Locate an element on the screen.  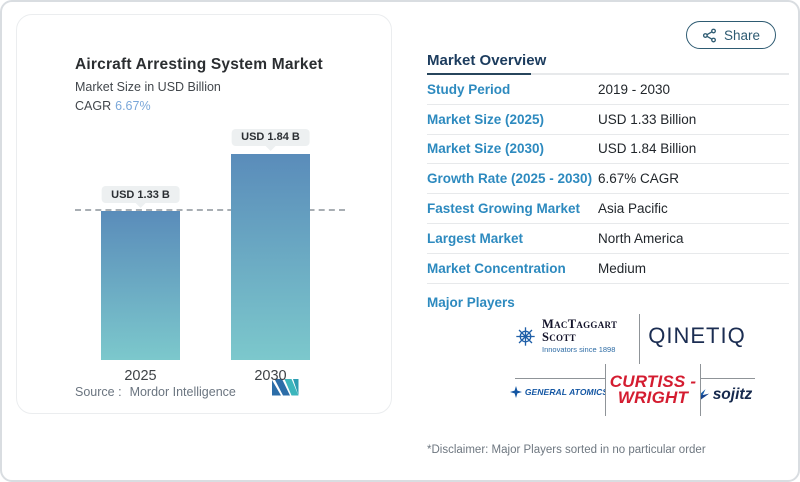
sojitz-wordmark: sojitz is located at coordinates (732, 394).